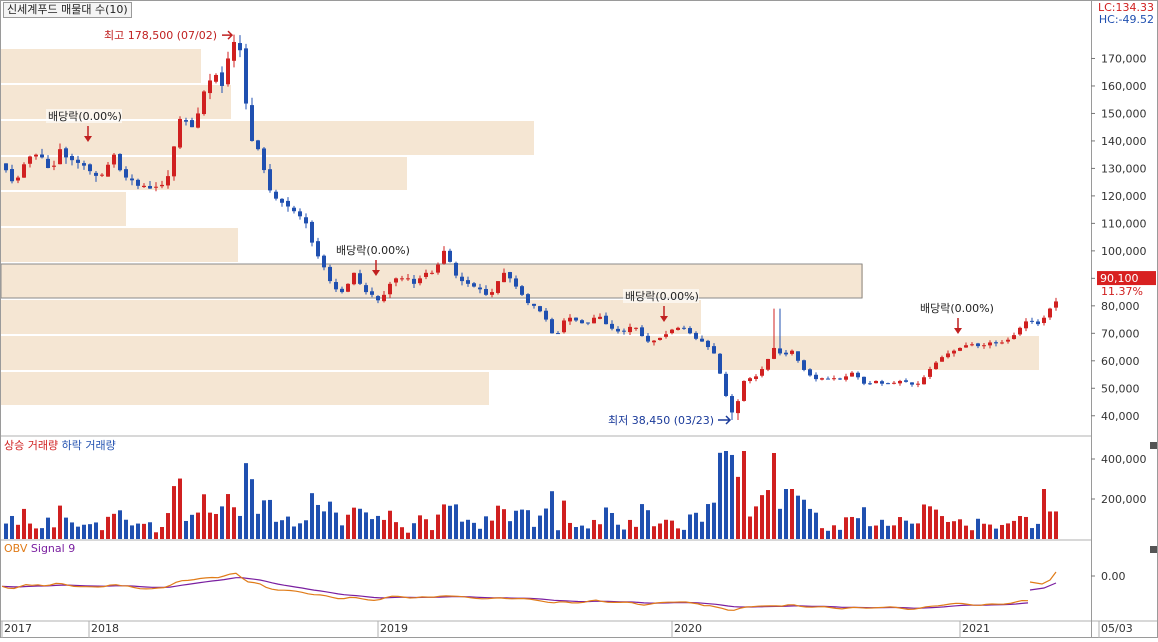  I want to click on chart-title: 신세계푸드 매물대 수(10), so click(67, 10).